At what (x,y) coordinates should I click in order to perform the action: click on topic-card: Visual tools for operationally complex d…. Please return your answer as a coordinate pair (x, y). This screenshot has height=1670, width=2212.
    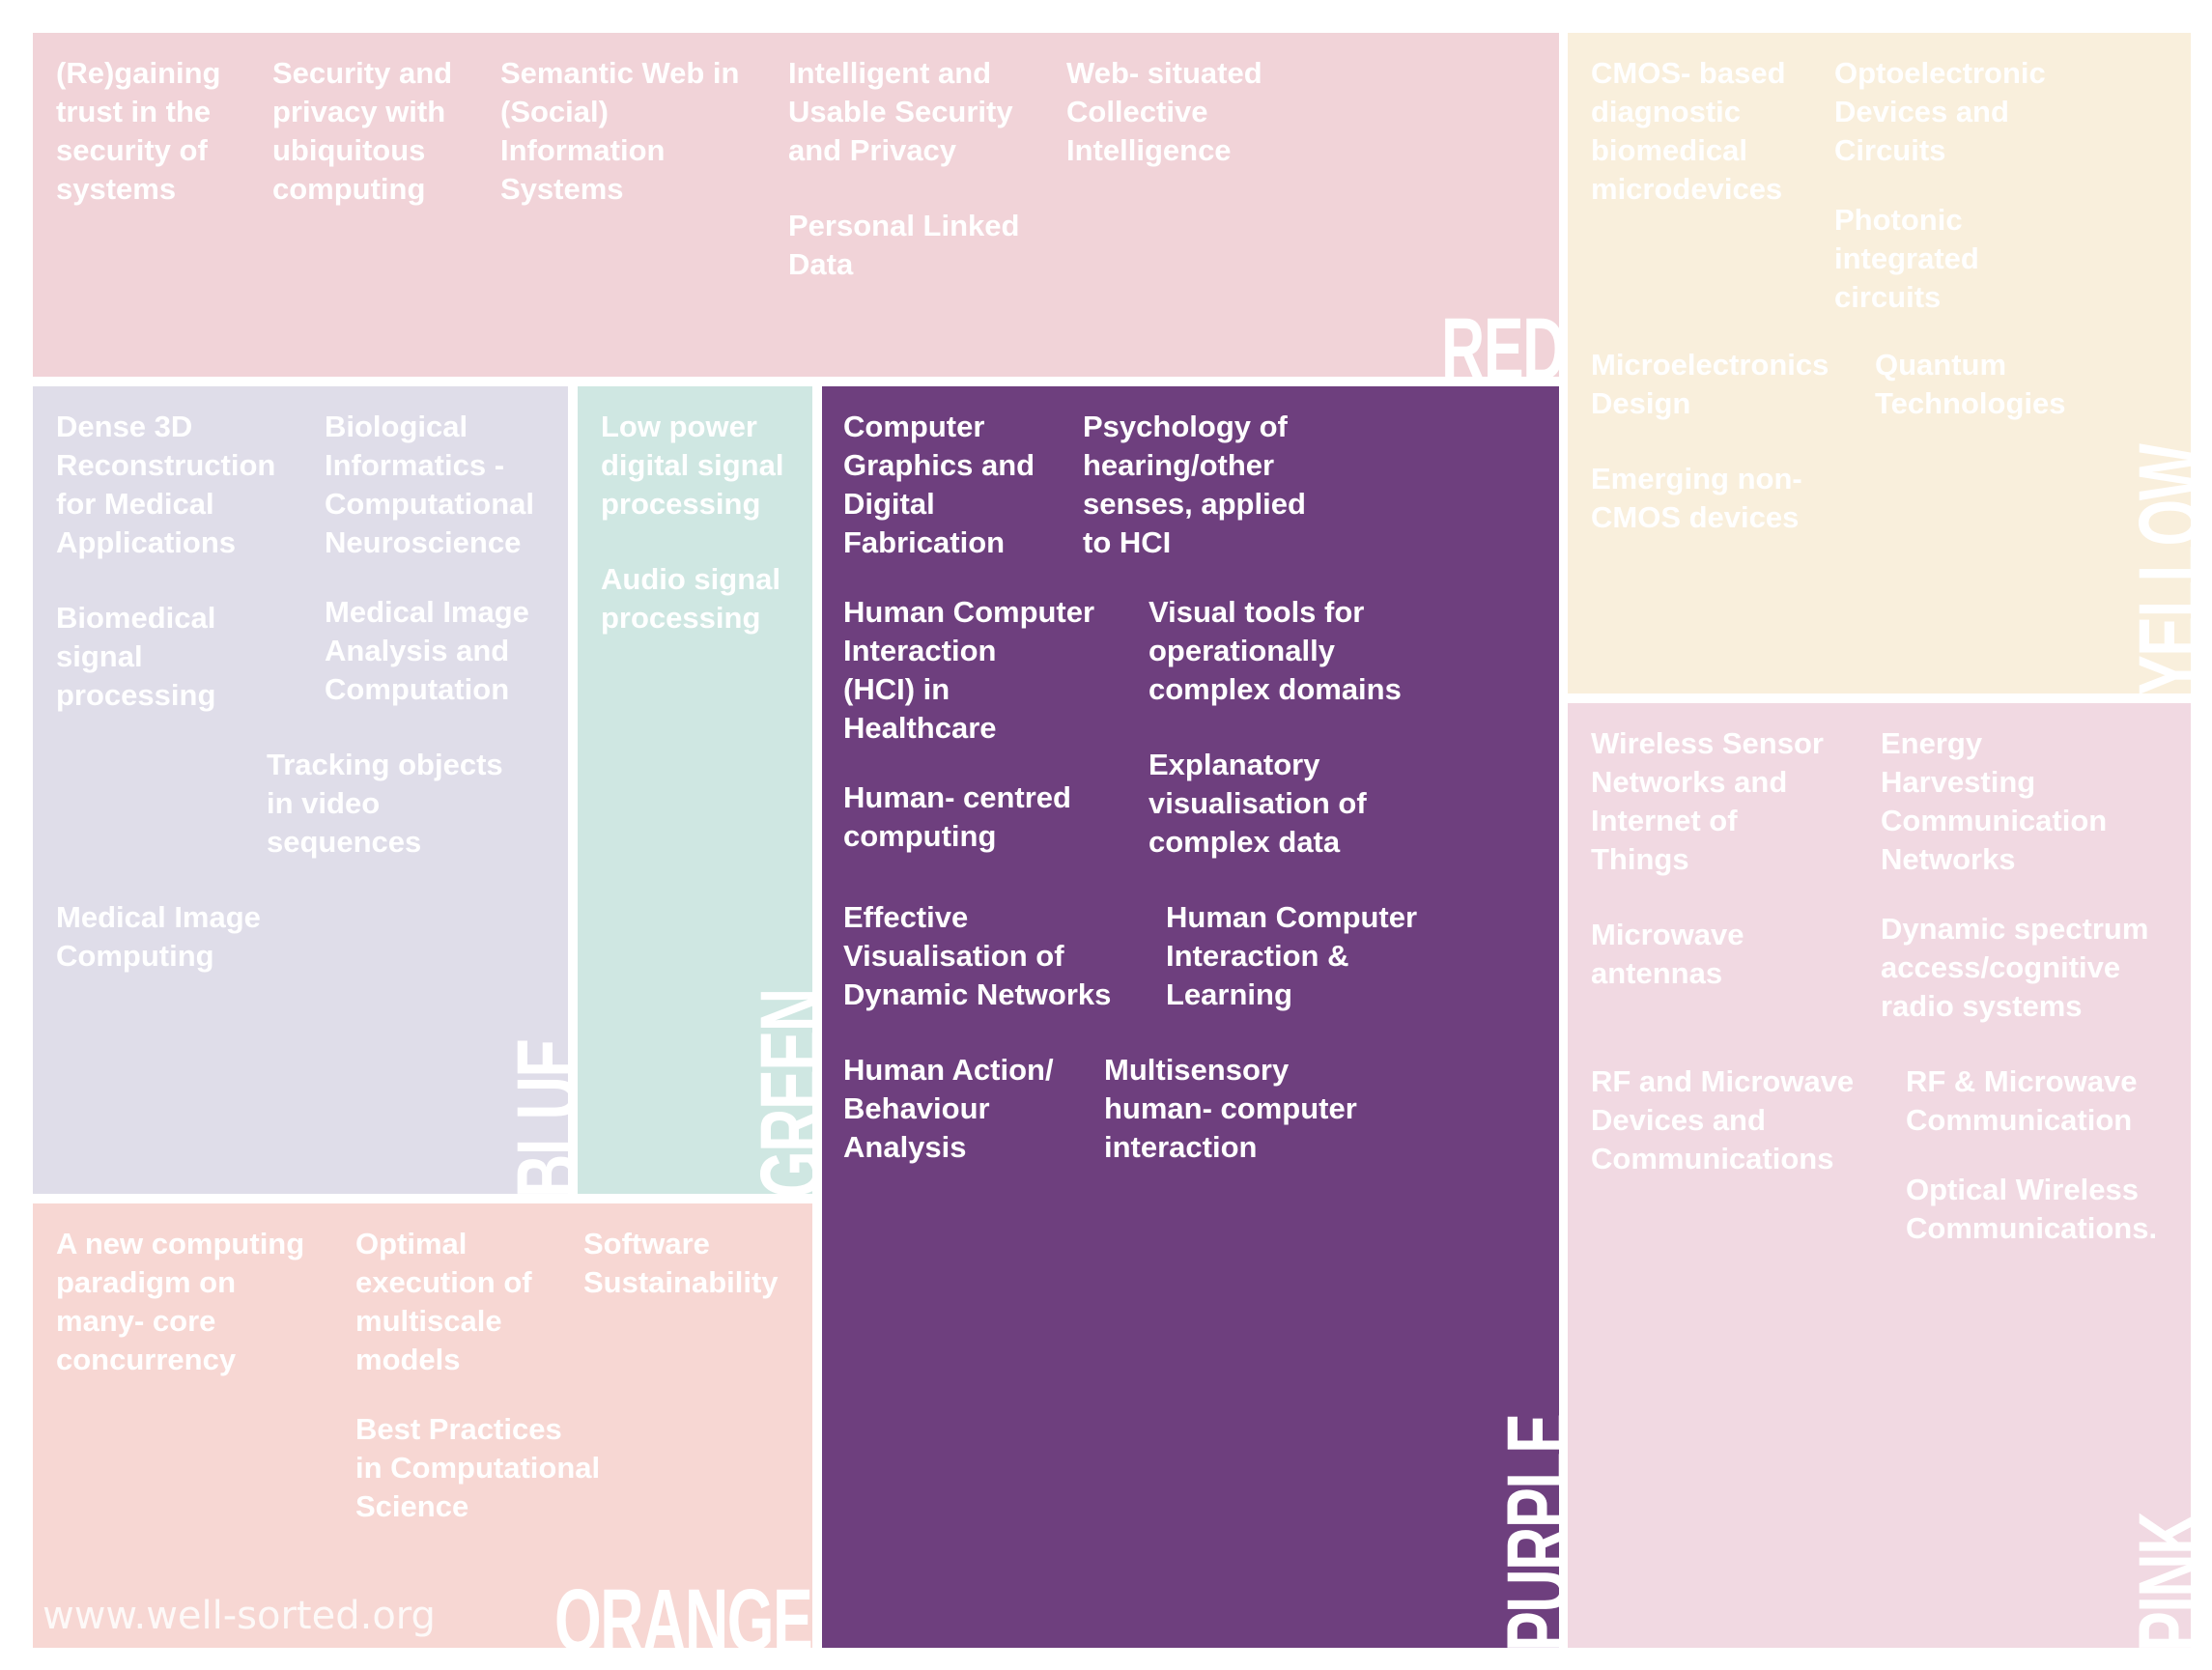
    Looking at the image, I should click on (1275, 650).